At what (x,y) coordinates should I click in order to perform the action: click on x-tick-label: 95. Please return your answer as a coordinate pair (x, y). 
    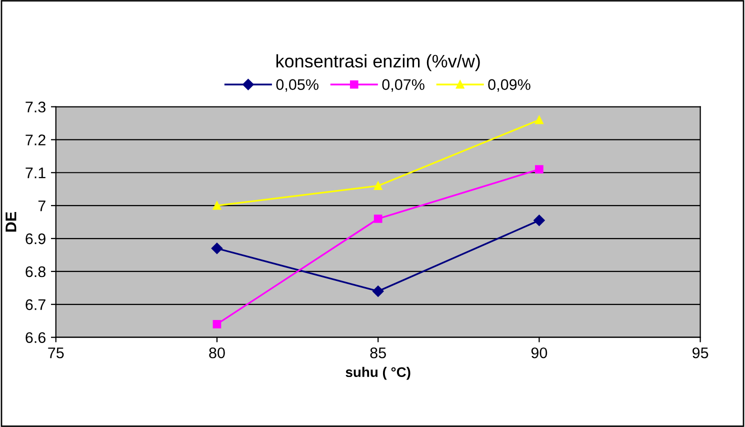
    Looking at the image, I should click on (700, 352).